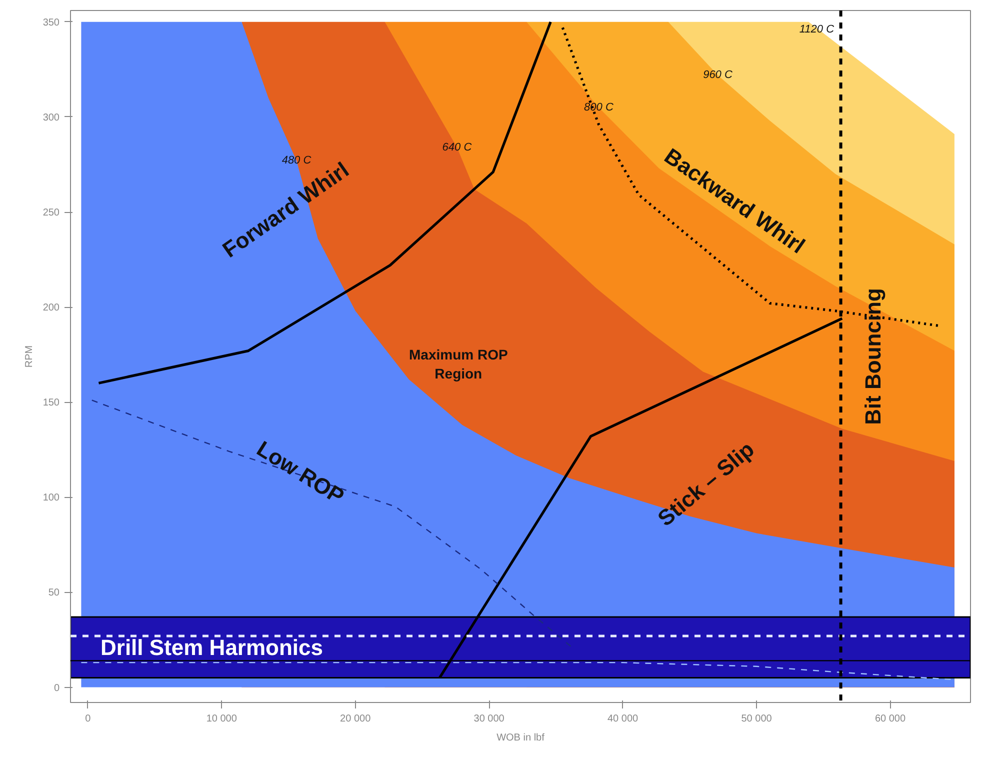  Describe the element at coordinates (717, 75) in the screenshot. I see `annotation: 960 C` at that location.